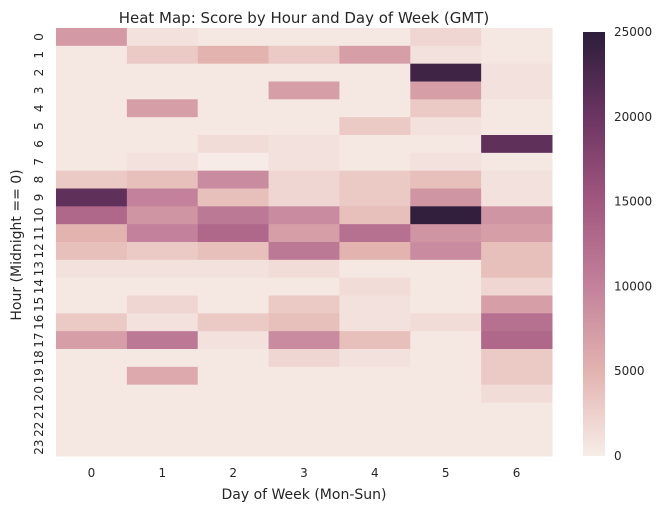 The image size is (667, 512). Describe the element at coordinates (517, 473) in the screenshot. I see `x-tick-label: 6` at that location.